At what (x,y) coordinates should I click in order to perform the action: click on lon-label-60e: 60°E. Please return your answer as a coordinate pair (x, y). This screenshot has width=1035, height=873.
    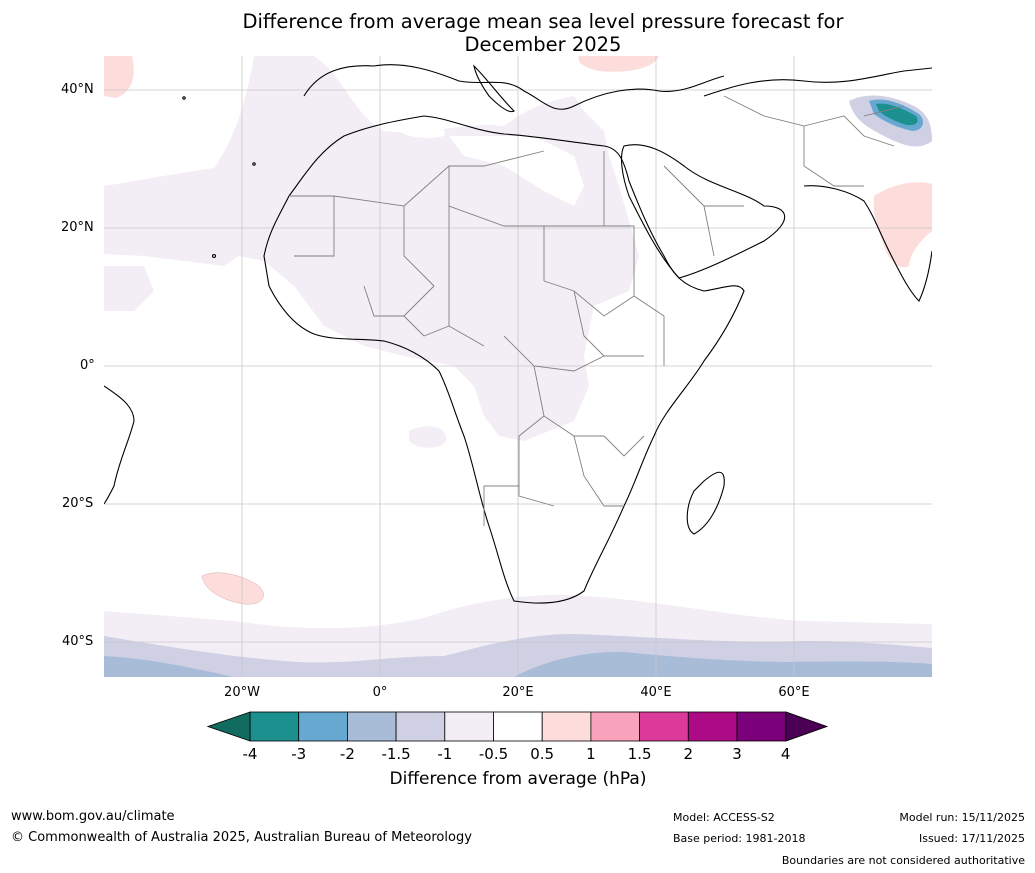
    Looking at the image, I should click on (794, 692).